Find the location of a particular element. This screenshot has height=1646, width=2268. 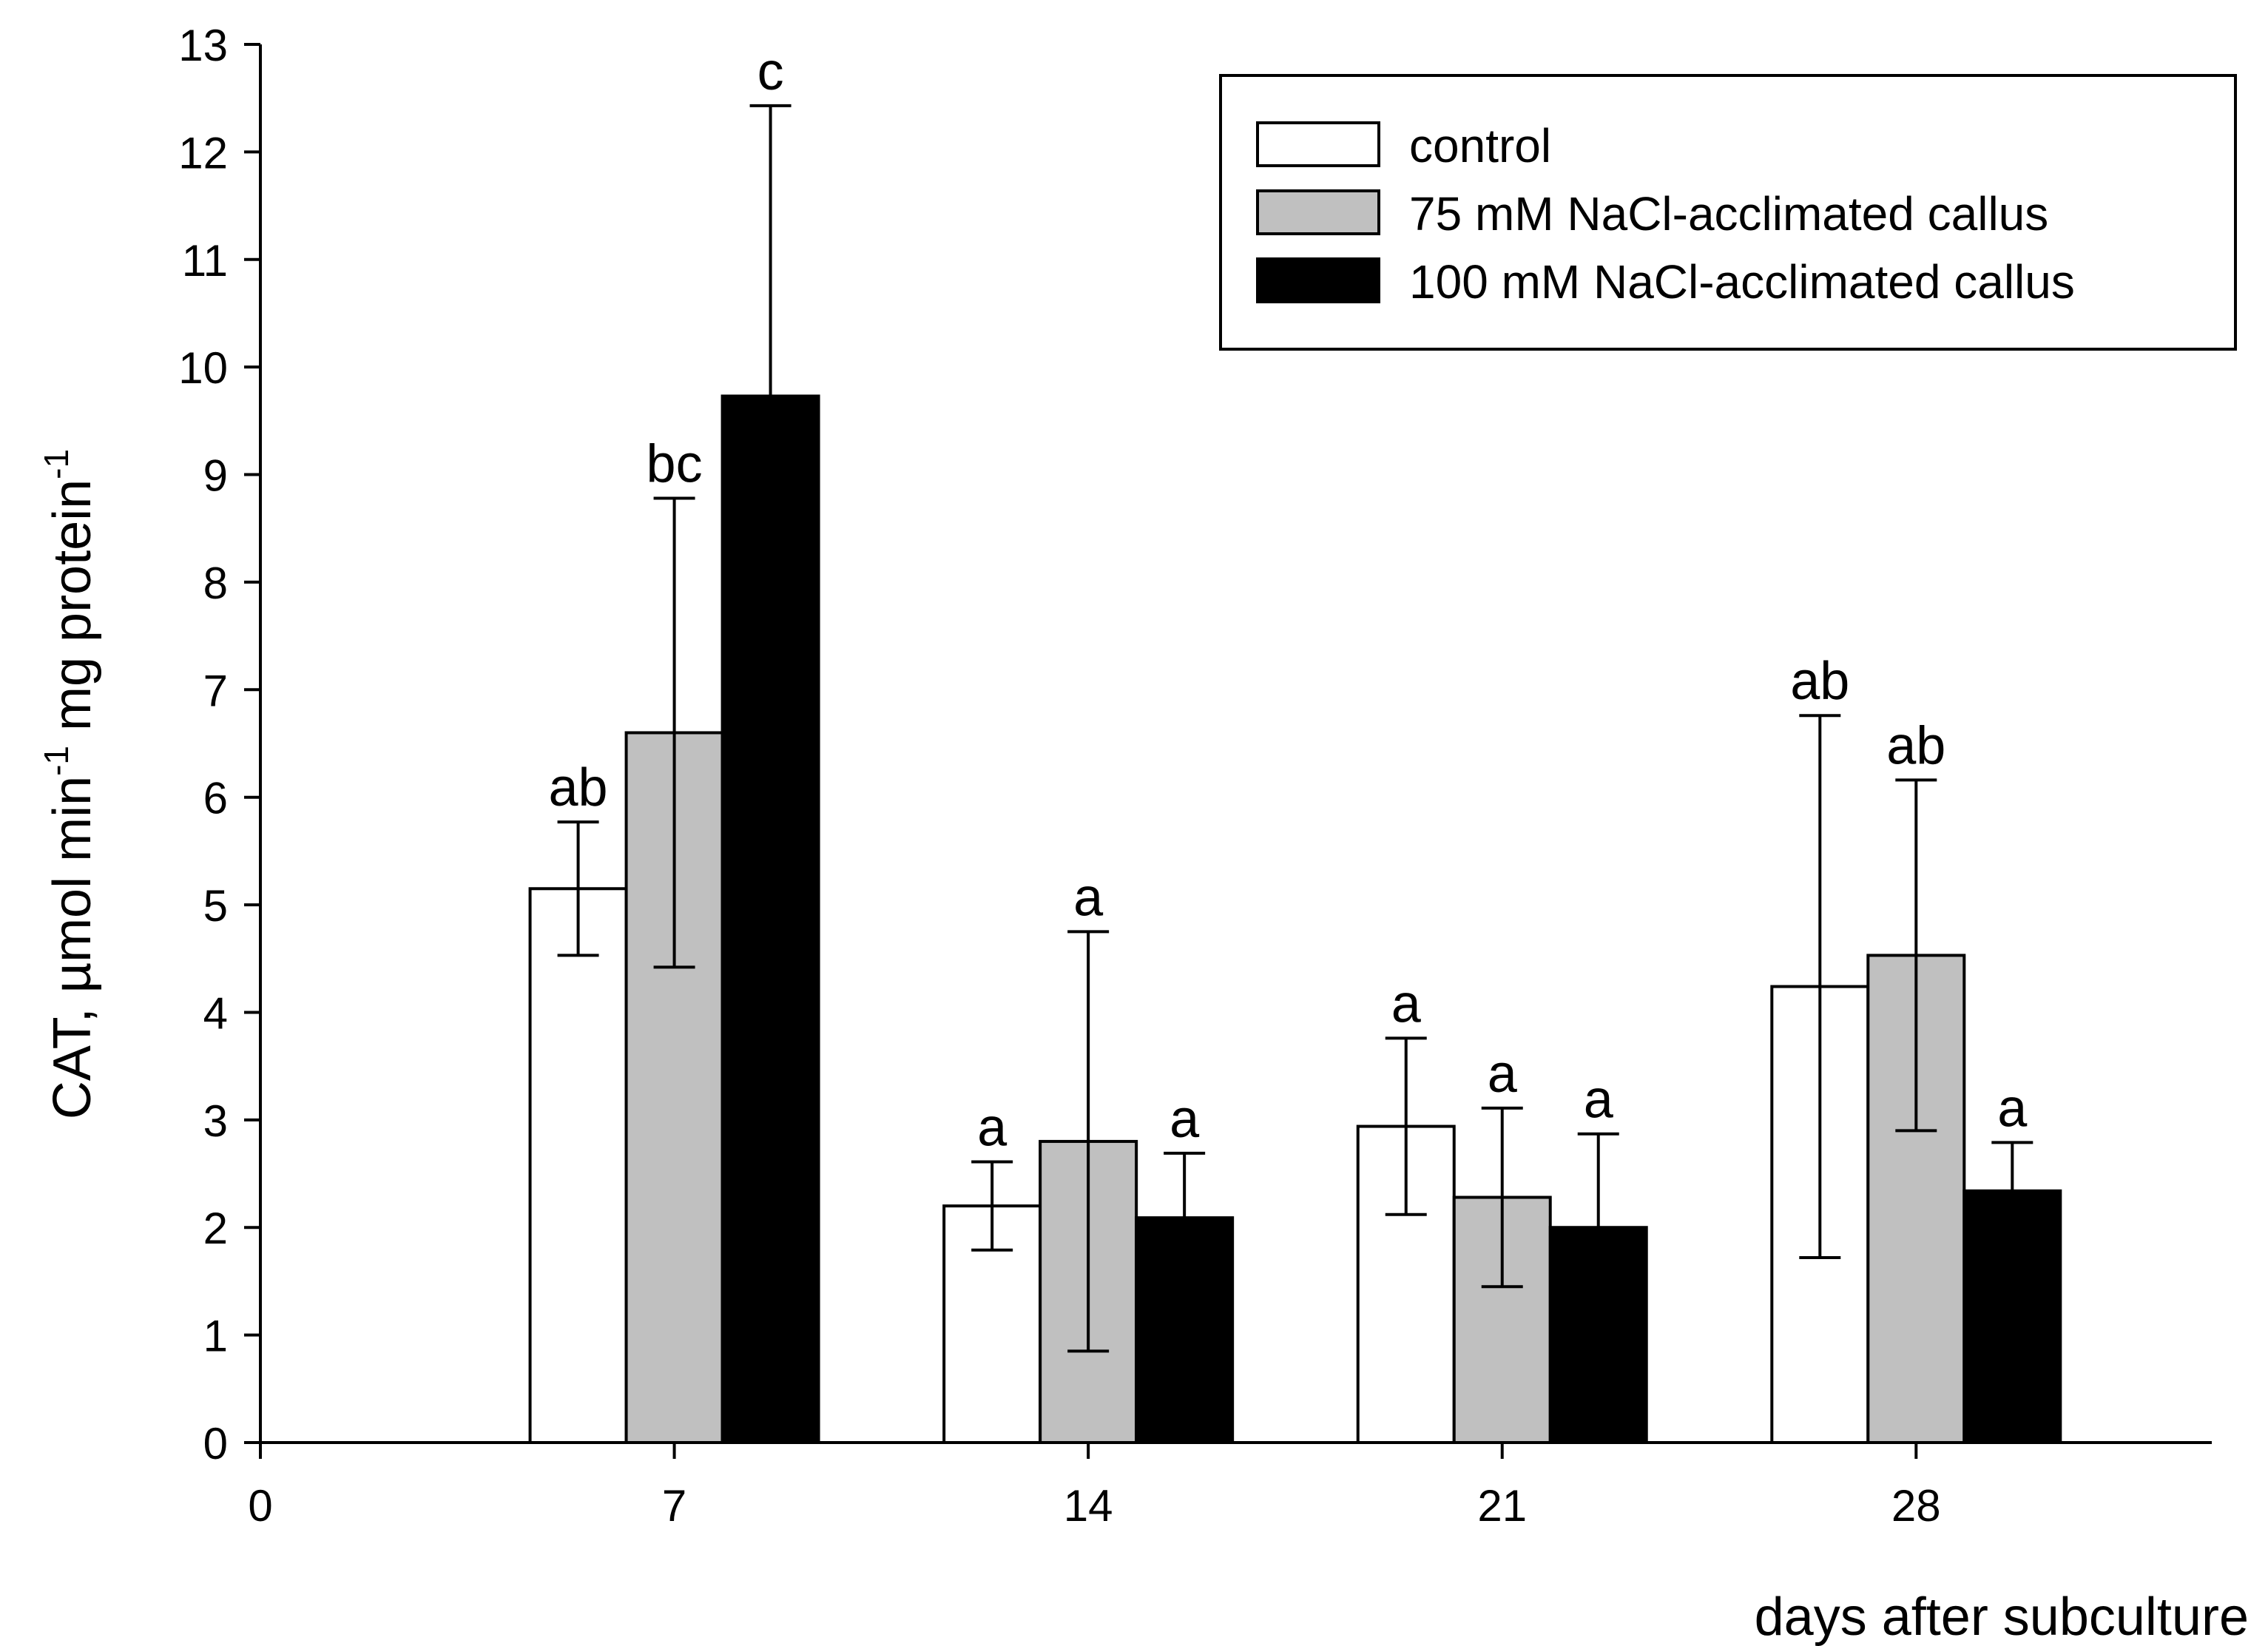

legend-label: 100 mM NaCl-acclimated callus is located at coordinates (1742, 281).